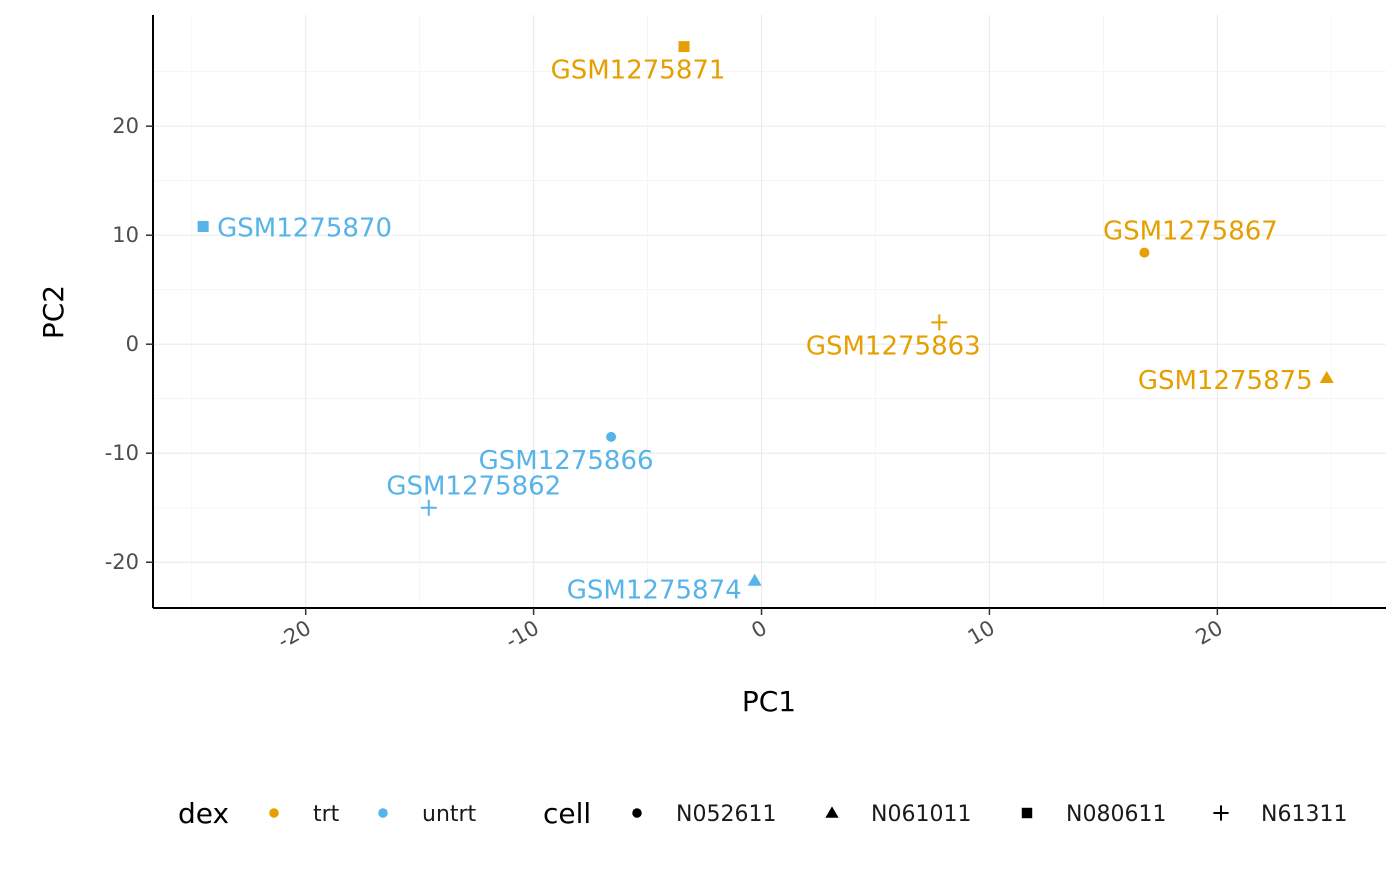  I want to click on data-point-GSM1275862, so click(428, 507).